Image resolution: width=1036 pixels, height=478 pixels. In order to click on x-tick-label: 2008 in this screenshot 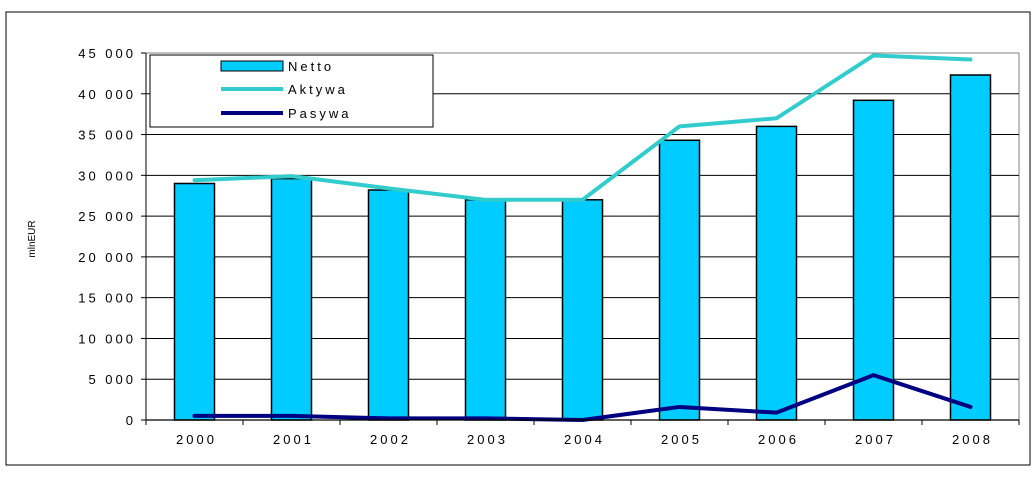, I will do `click(972, 439)`.